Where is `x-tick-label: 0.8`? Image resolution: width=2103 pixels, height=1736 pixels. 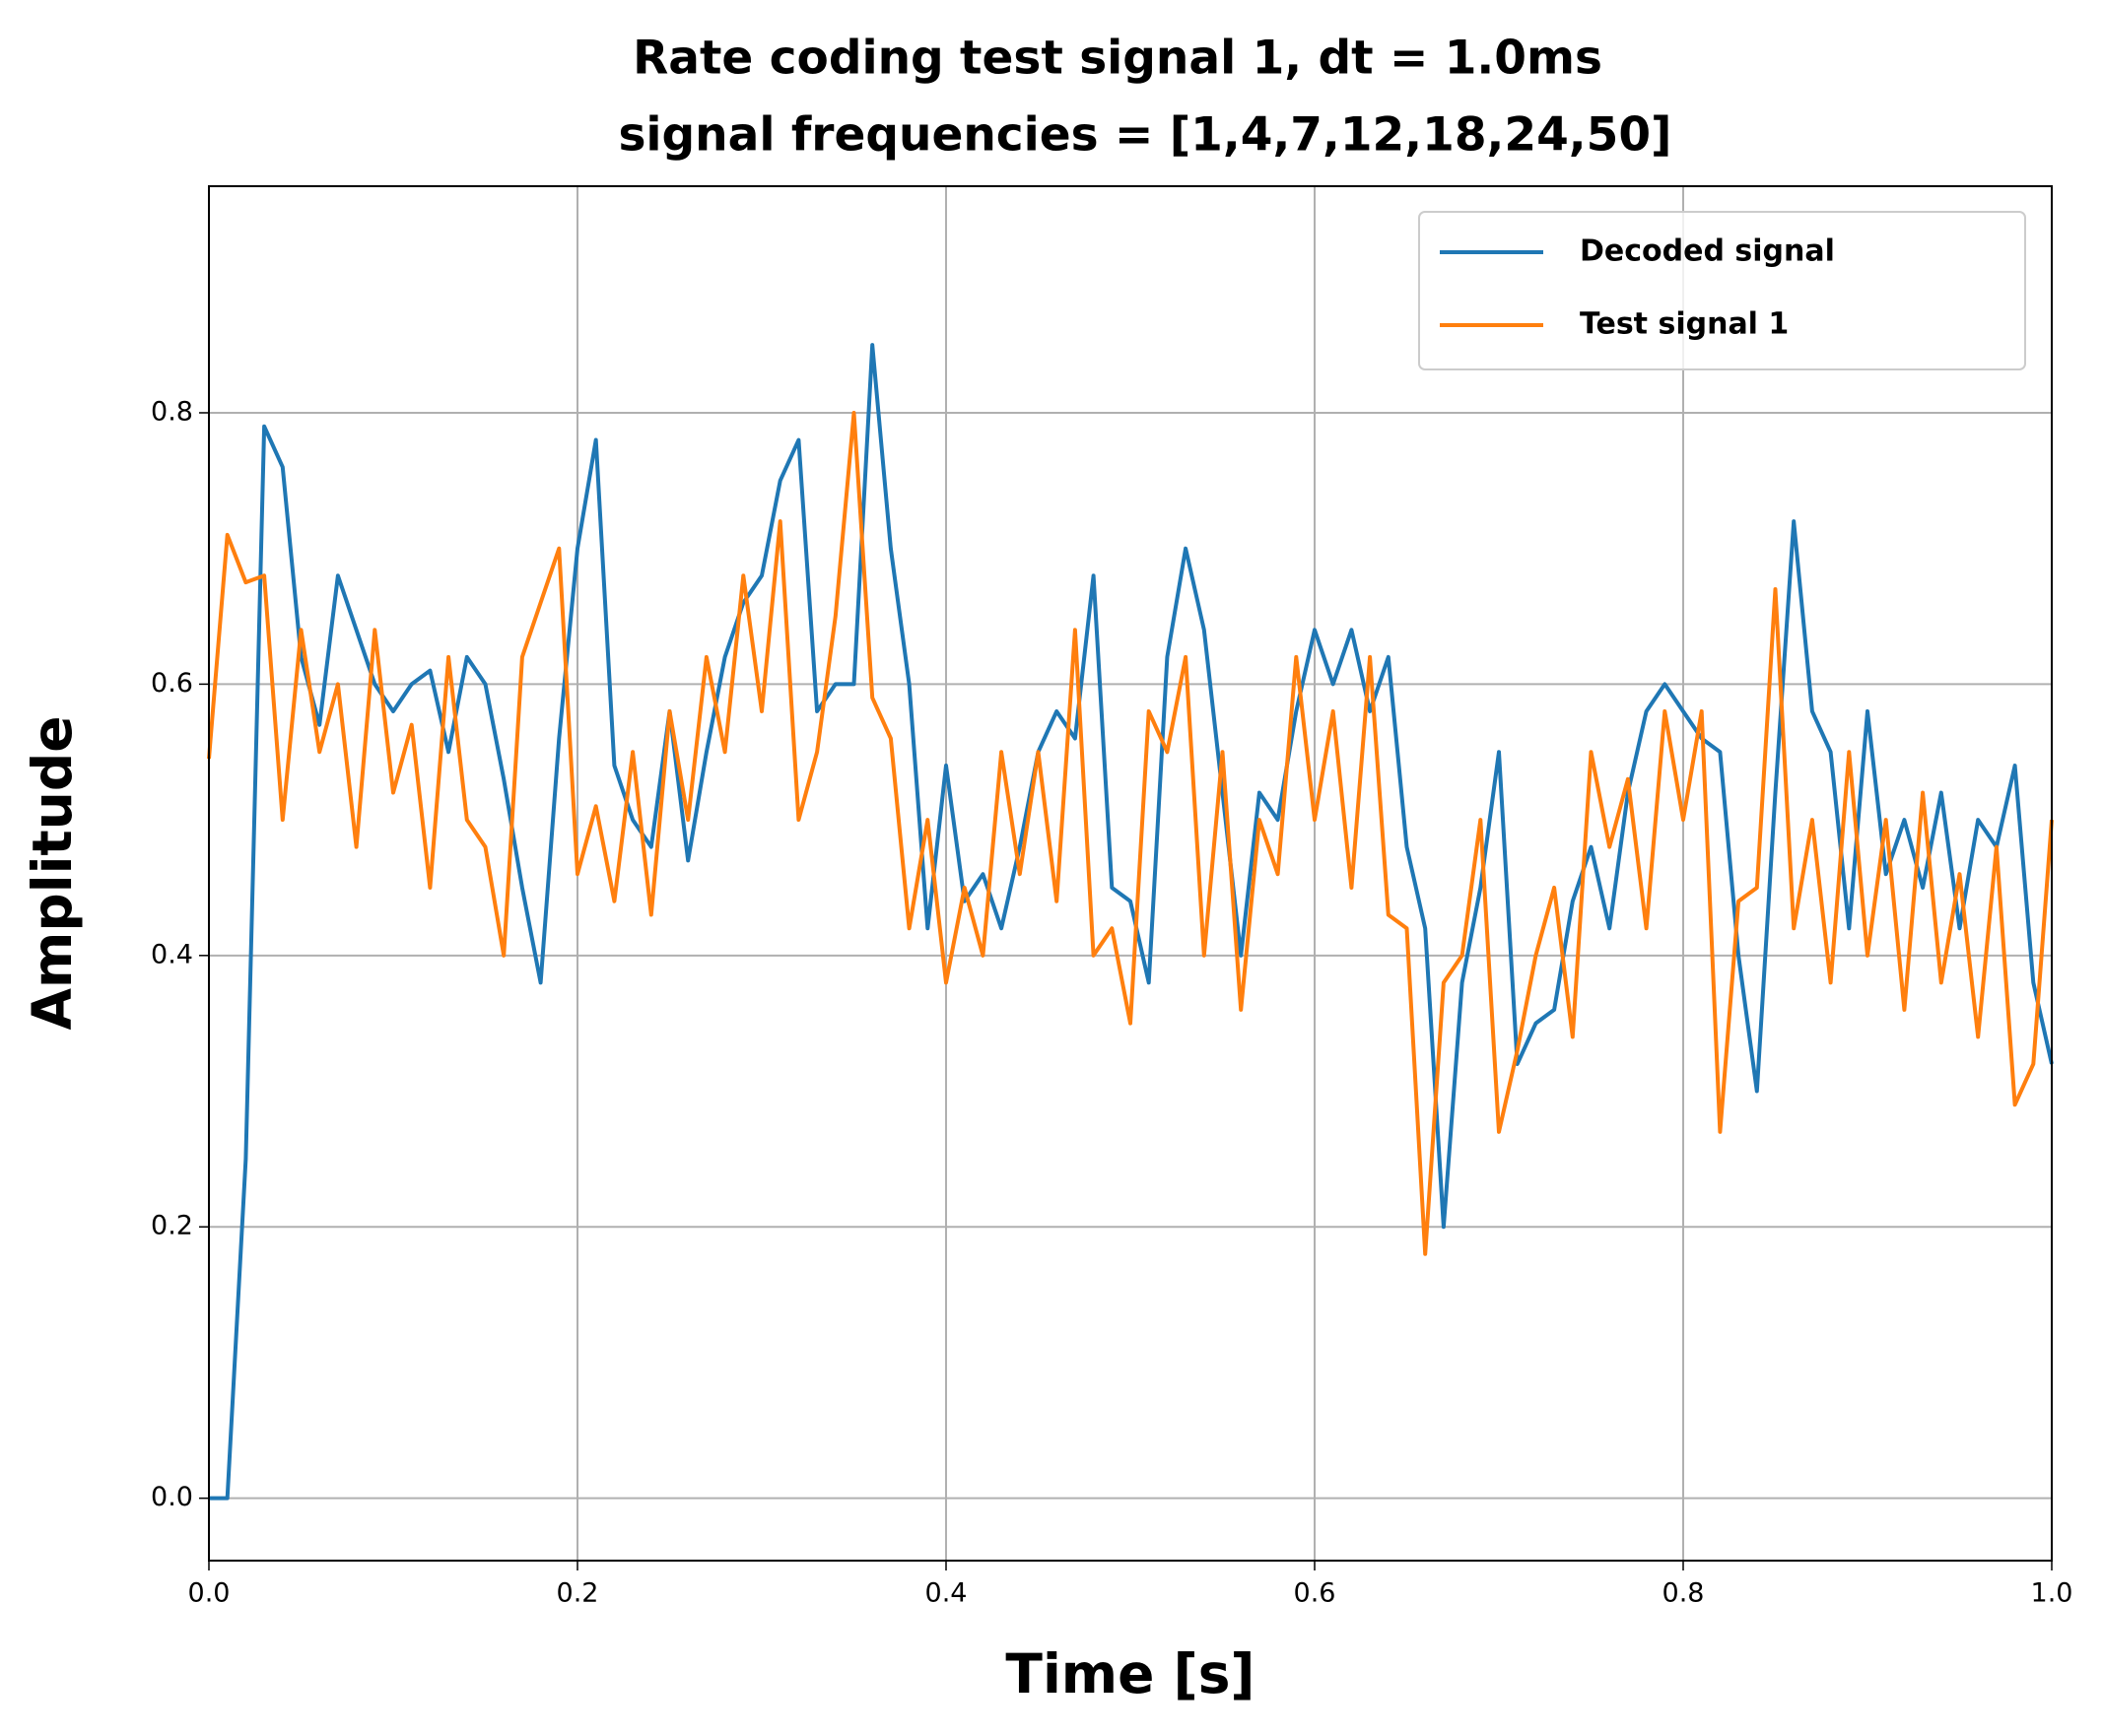 x-tick-label: 0.8 is located at coordinates (1683, 1593).